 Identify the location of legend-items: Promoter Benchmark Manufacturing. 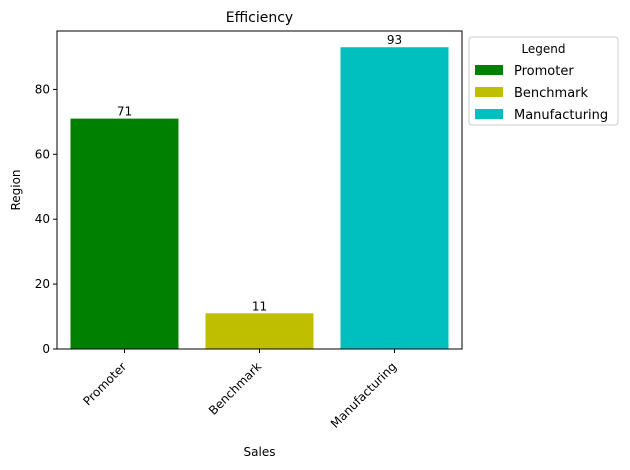
(541, 93).